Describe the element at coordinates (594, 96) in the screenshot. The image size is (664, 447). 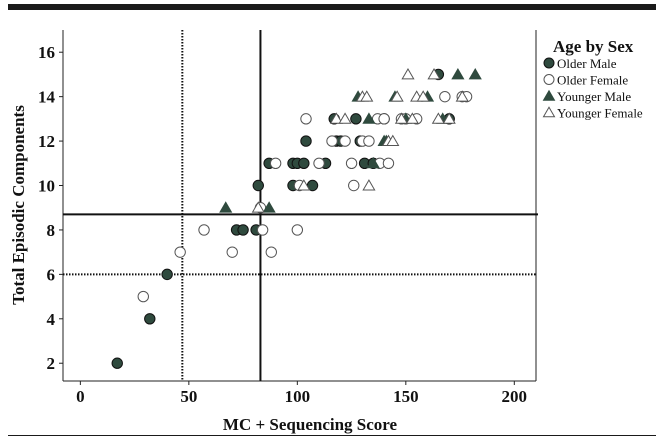
I see `legend-label: Younger Male` at that location.